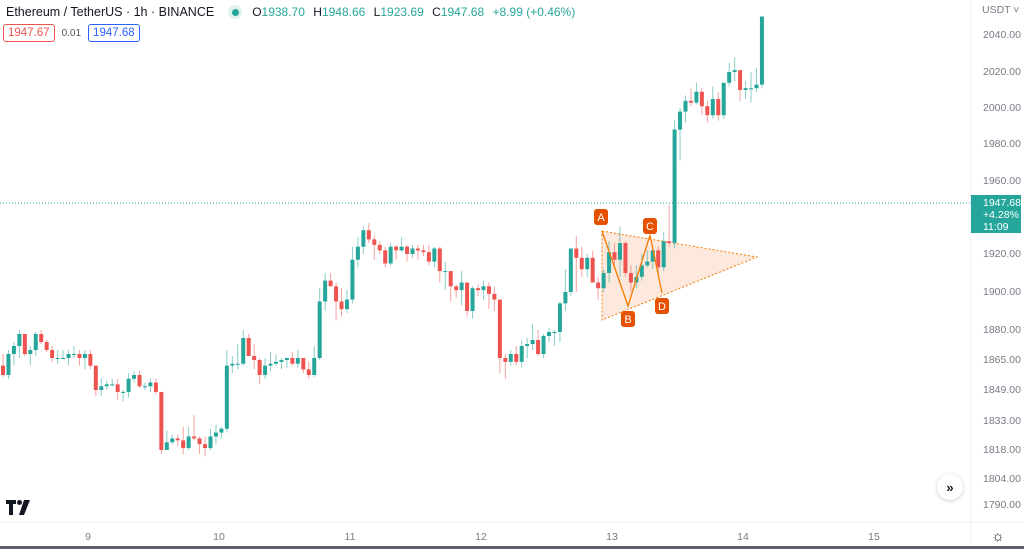  What do you see at coordinates (110, 12) in the screenshot?
I see `symbol-title: Ethereum / TetherUS · 1h · BINANCE` at bounding box center [110, 12].